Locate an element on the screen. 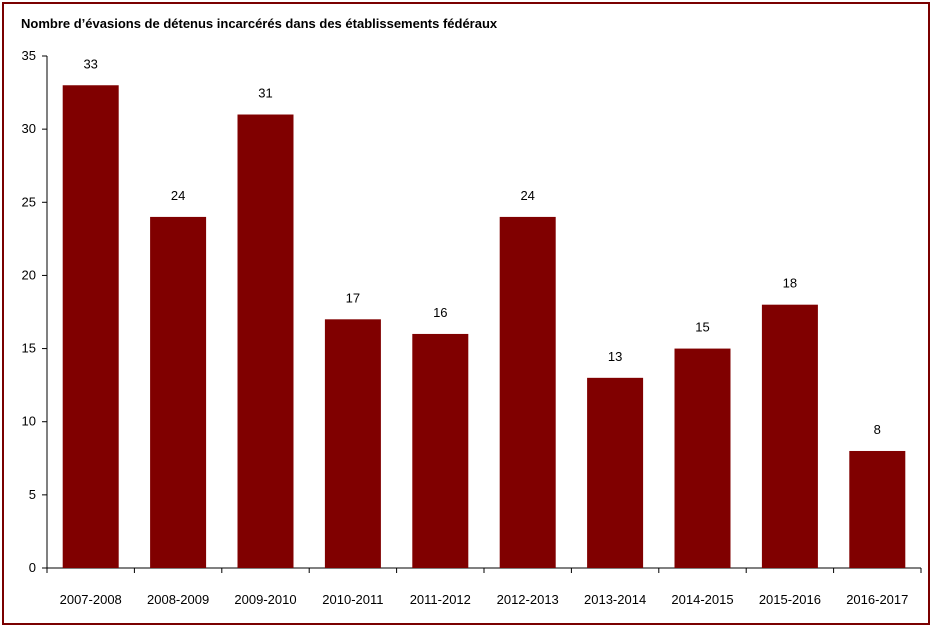  y-tick-label: 20 is located at coordinates (29, 274).